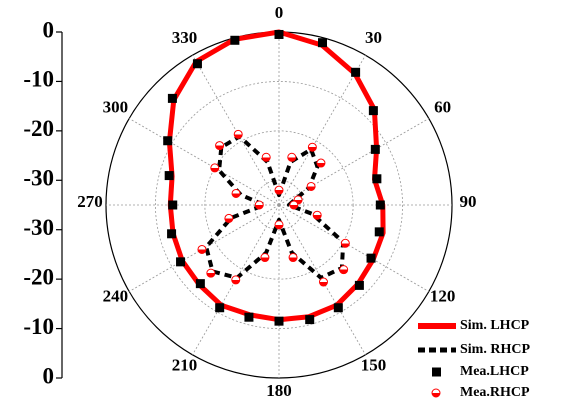 The height and width of the screenshot is (407, 562). I want to click on angle-label: 270, so click(90, 201).